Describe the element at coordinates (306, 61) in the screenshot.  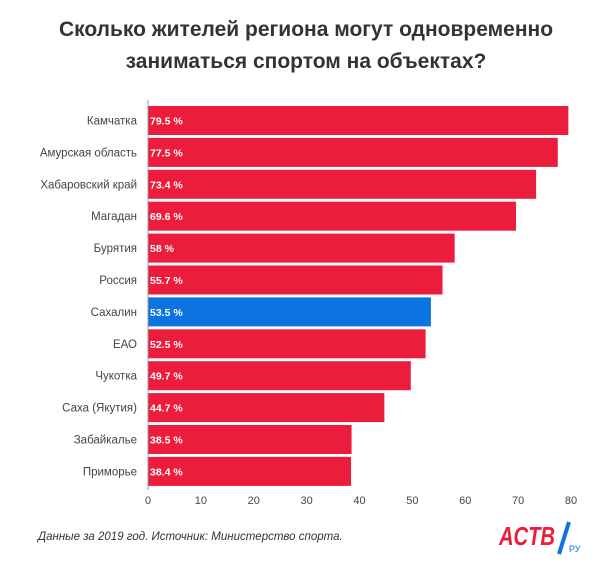
I see `chart-title-line-2: заниматься спортом на объектах?` at that location.